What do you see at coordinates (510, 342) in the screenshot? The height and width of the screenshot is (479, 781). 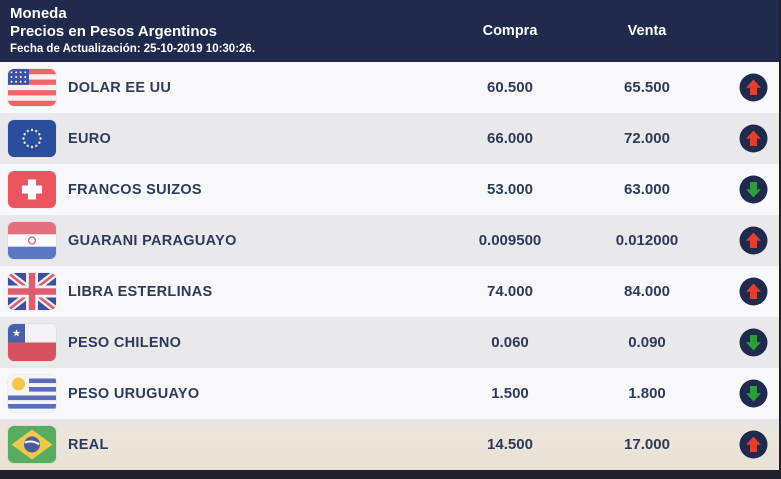 I see `compra-value: 0.060` at bounding box center [510, 342].